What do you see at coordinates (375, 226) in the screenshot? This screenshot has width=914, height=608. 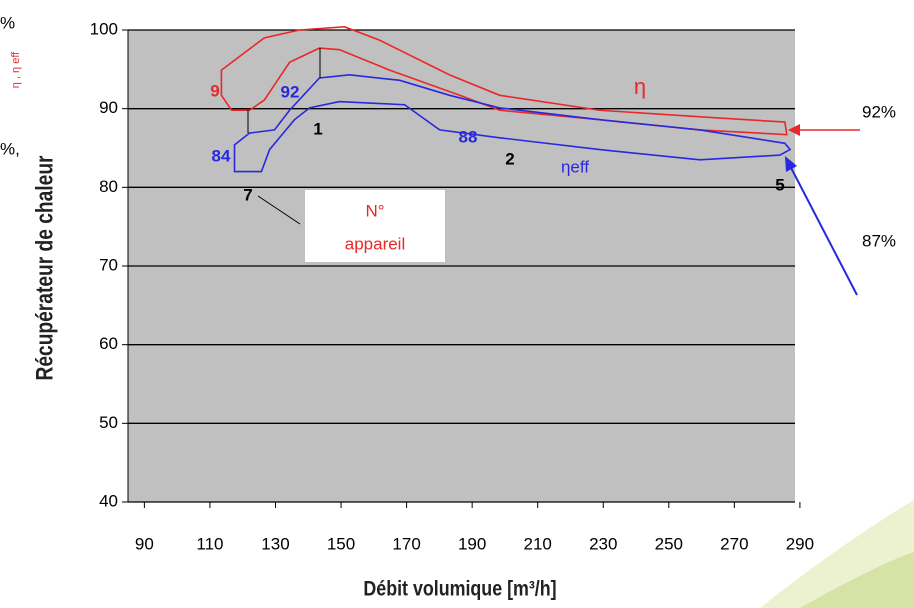 I see `label-box` at bounding box center [375, 226].